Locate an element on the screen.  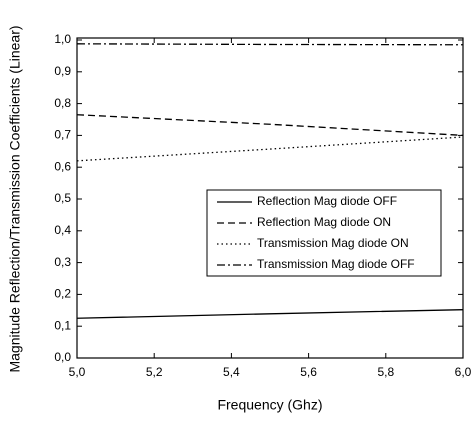
y-tick-label: 1,0 is located at coordinates (62, 39).